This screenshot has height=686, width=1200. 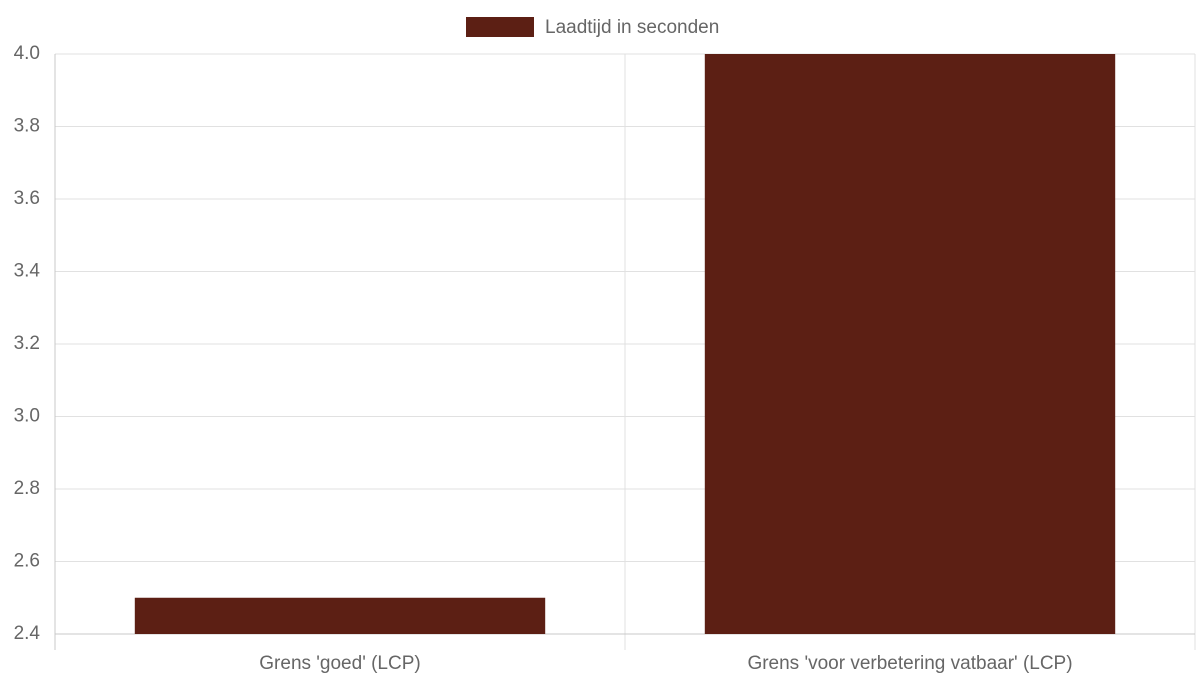 I want to click on y-tick-label: 2.8, so click(x=27, y=488).